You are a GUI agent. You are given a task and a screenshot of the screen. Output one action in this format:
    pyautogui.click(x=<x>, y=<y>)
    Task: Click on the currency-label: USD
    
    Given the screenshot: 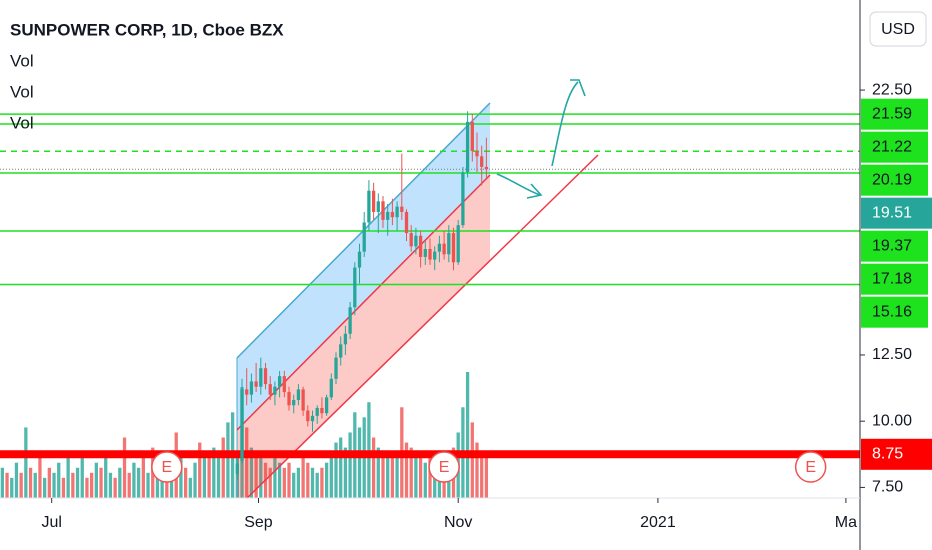 What is the action you would take?
    pyautogui.click(x=898, y=29)
    